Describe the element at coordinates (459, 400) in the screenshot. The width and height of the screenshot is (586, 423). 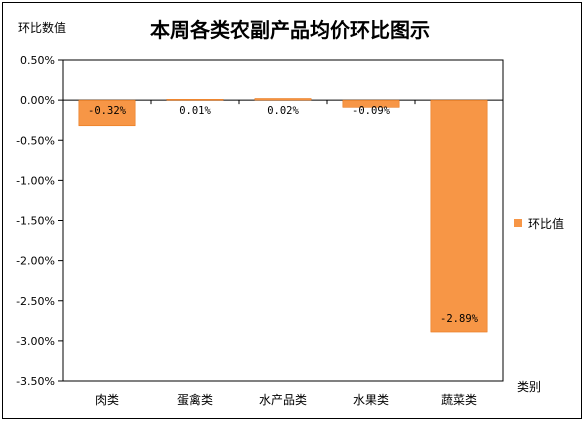
I see `category-label: 蔬菜类` at that location.